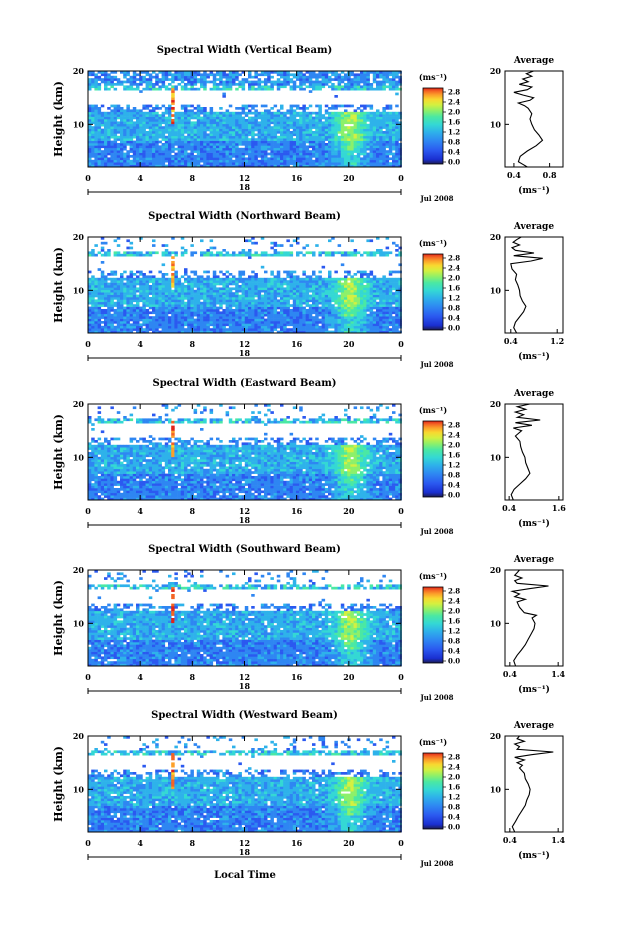 This screenshot has width=623, height=929. I want to click on x-tick-label: 20, so click(349, 178).